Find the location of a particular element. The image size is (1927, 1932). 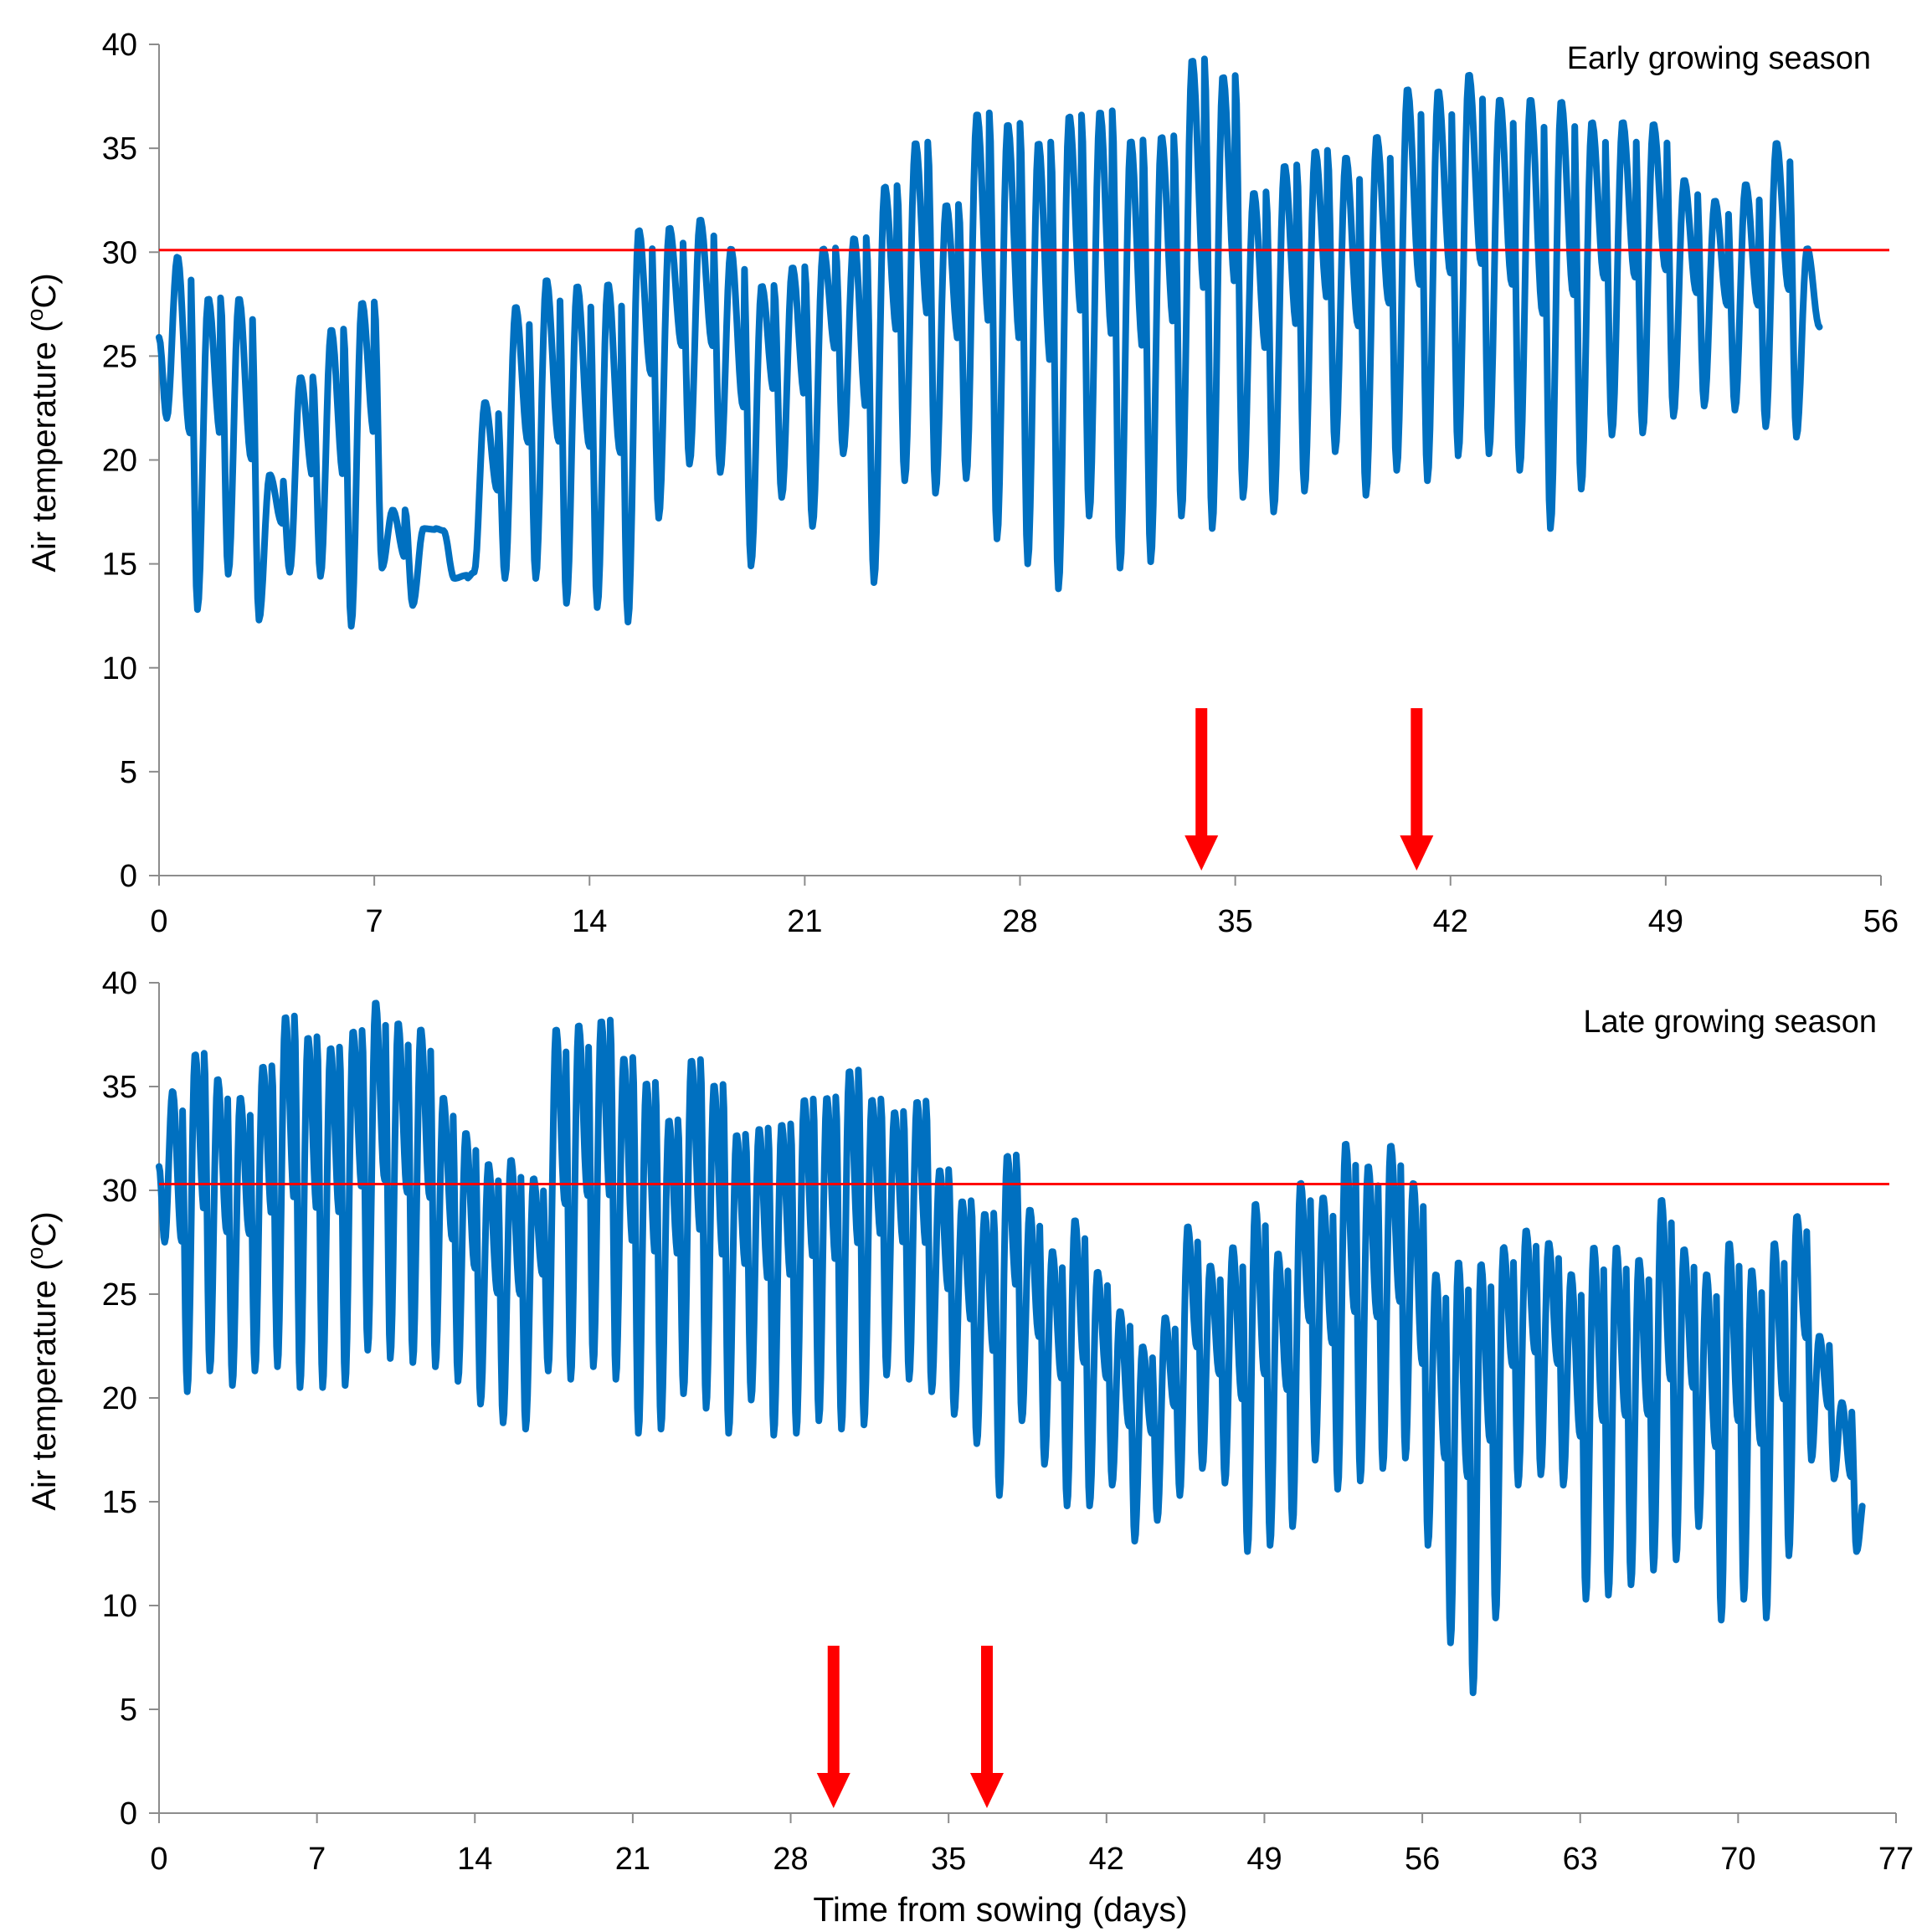

late-x-tick-label: 56 is located at coordinates (1422, 1860).